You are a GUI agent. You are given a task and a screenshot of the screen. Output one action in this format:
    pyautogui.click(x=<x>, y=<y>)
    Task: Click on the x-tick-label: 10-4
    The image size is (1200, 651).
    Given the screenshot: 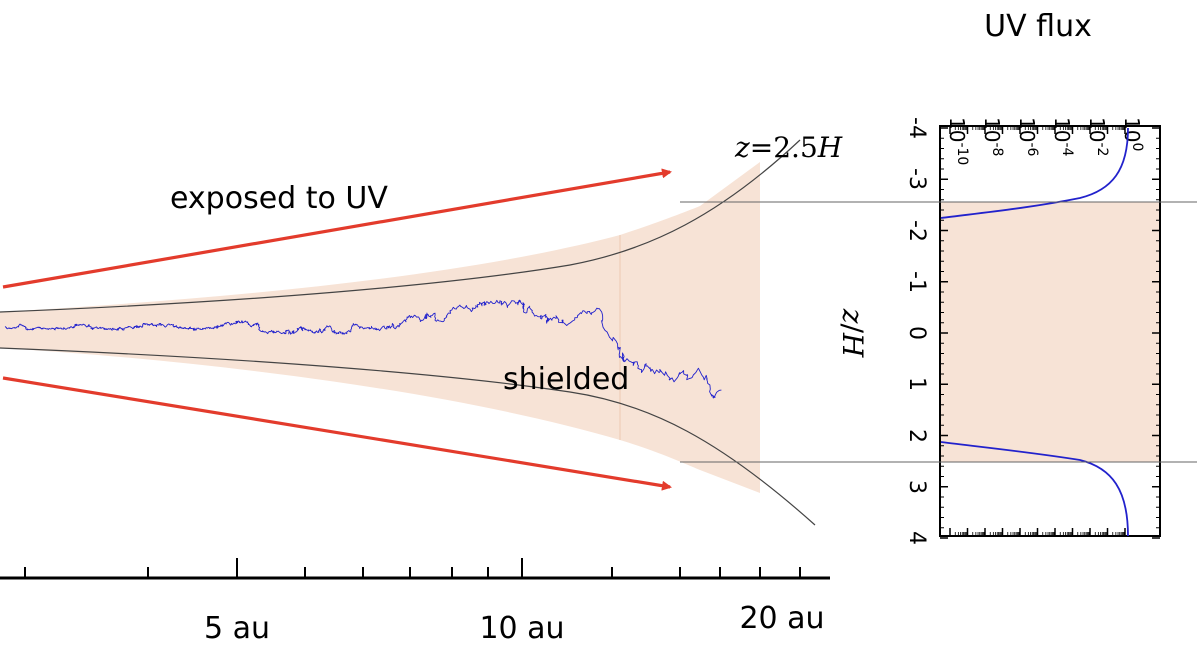 What is the action you would take?
    pyautogui.click(x=1062, y=137)
    